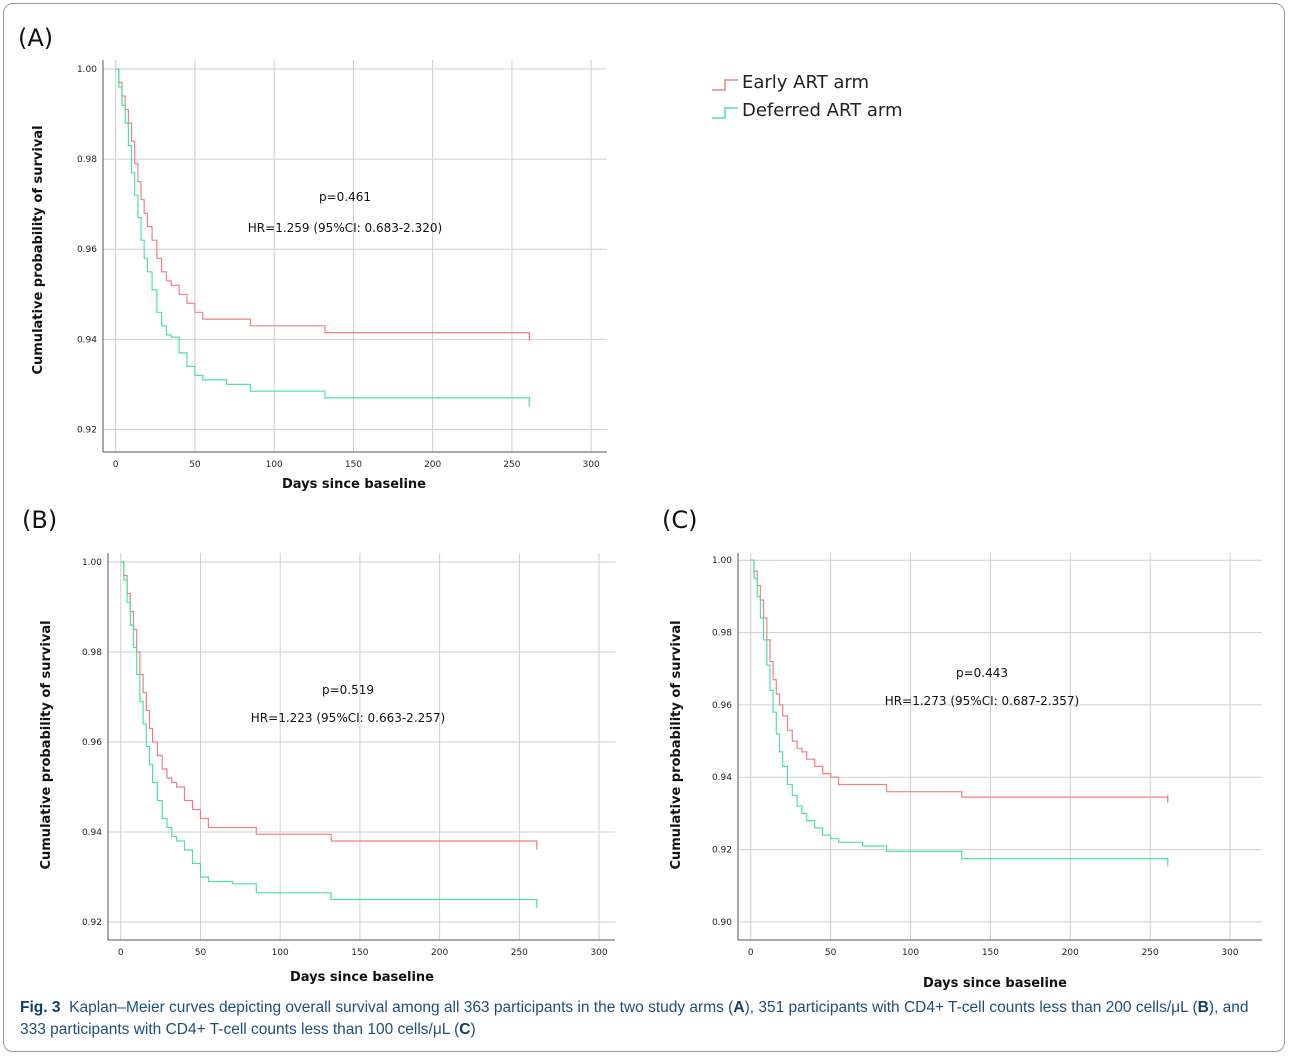 Image resolution: width=1290 pixels, height=1058 pixels. I want to click on legend-label-early: Early ART arm, so click(805, 82).